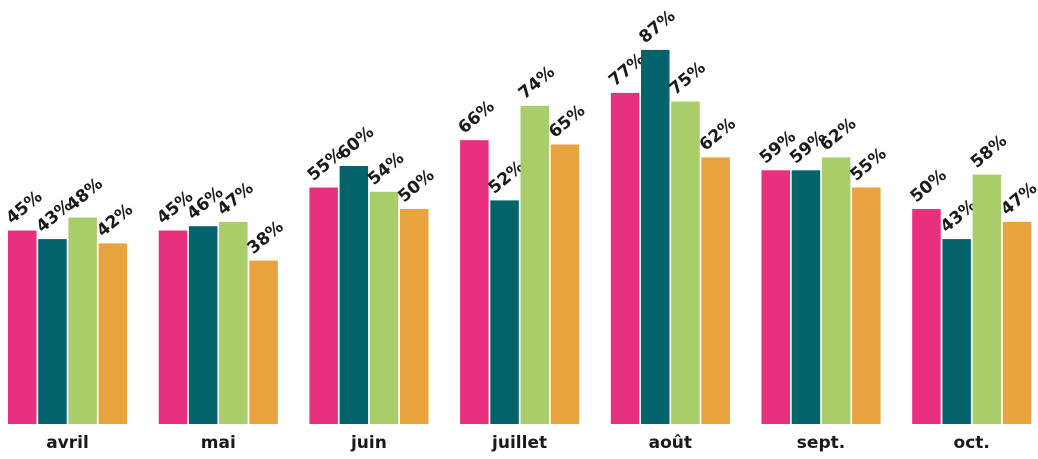 This screenshot has height=459, width=1038. What do you see at coordinates (235, 198) in the screenshot?
I see `data-label-mai-series-3: 47%` at bounding box center [235, 198].